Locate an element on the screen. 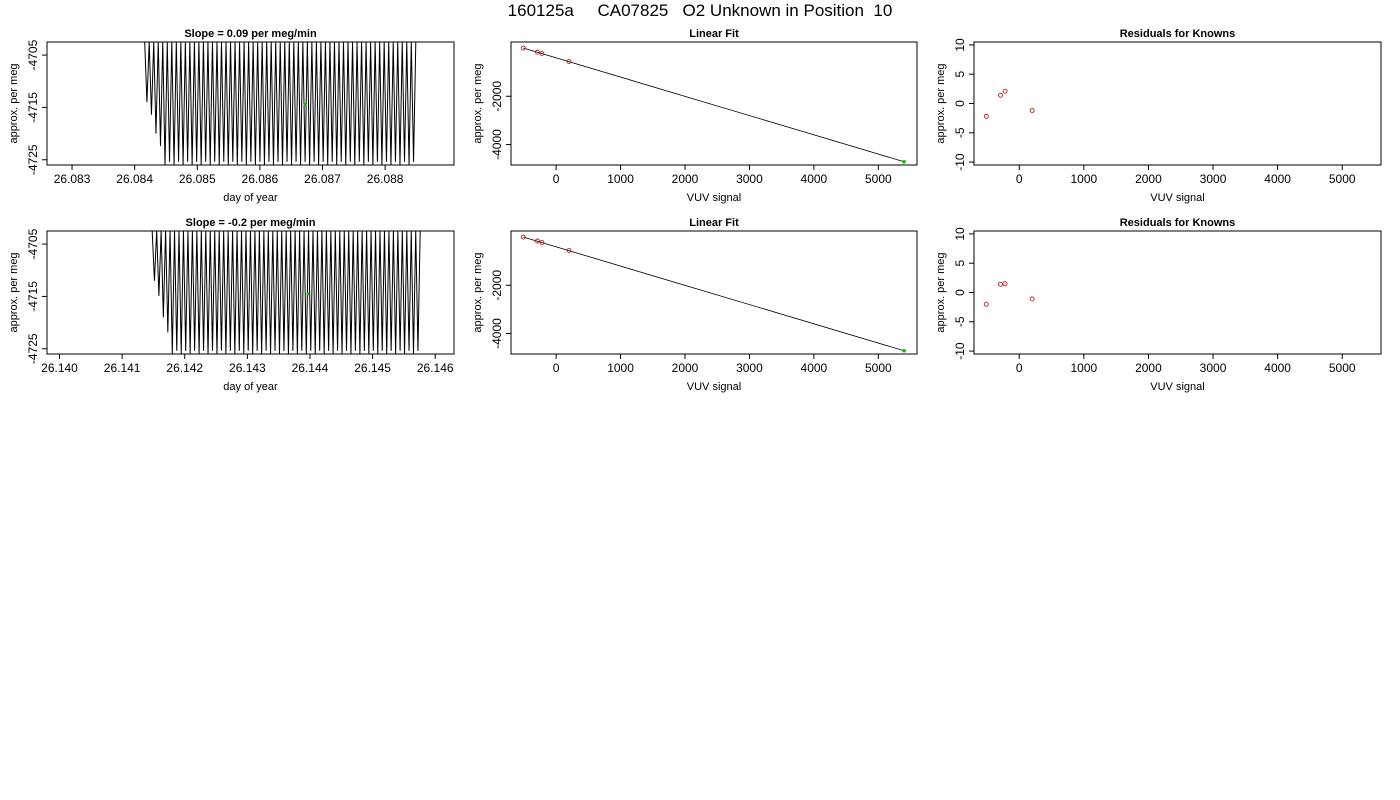 Image resolution: width=1400 pixels, height=800 pixels. resid-2-xtick-label-3: 3000 is located at coordinates (1213, 368).